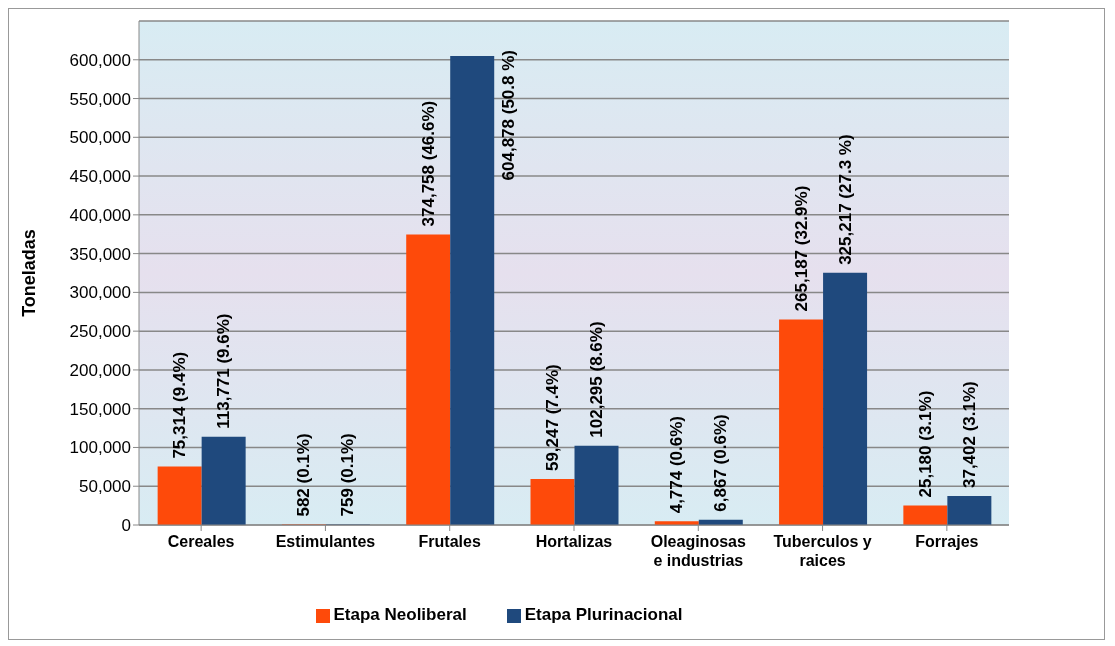  What do you see at coordinates (126, 526) in the screenshot?
I see `y-tick-label: 0` at bounding box center [126, 526].